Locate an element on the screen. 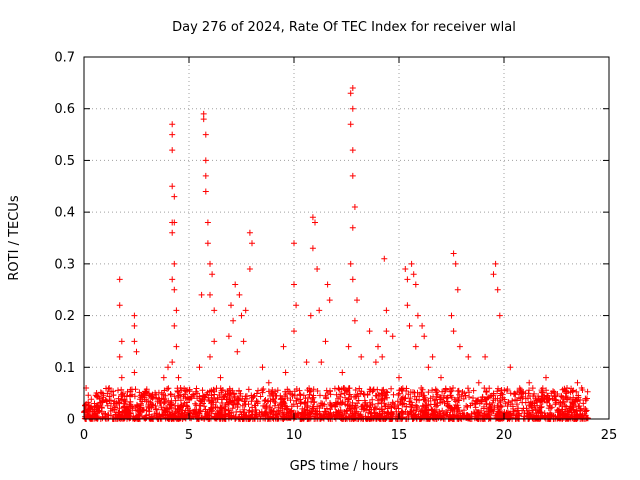 This screenshot has height=480, width=640. baseline-point-cloud is located at coordinates (336, 403).